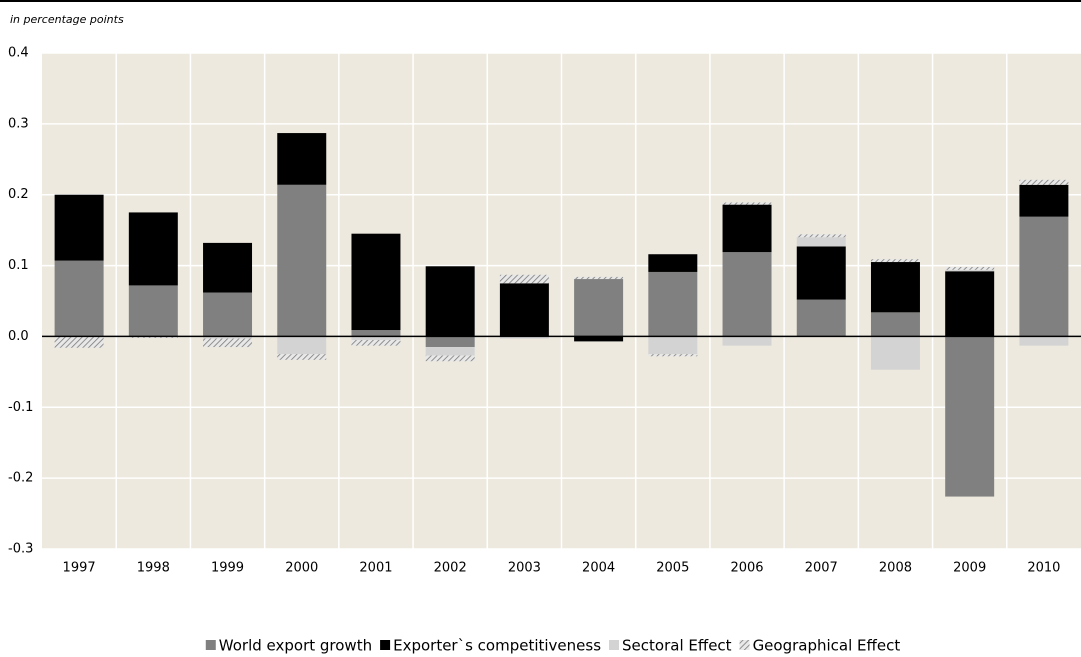 Image resolution: width=1081 pixels, height=657 pixels. What do you see at coordinates (821, 568) in the screenshot?
I see `x-tick-label: 2007` at bounding box center [821, 568].